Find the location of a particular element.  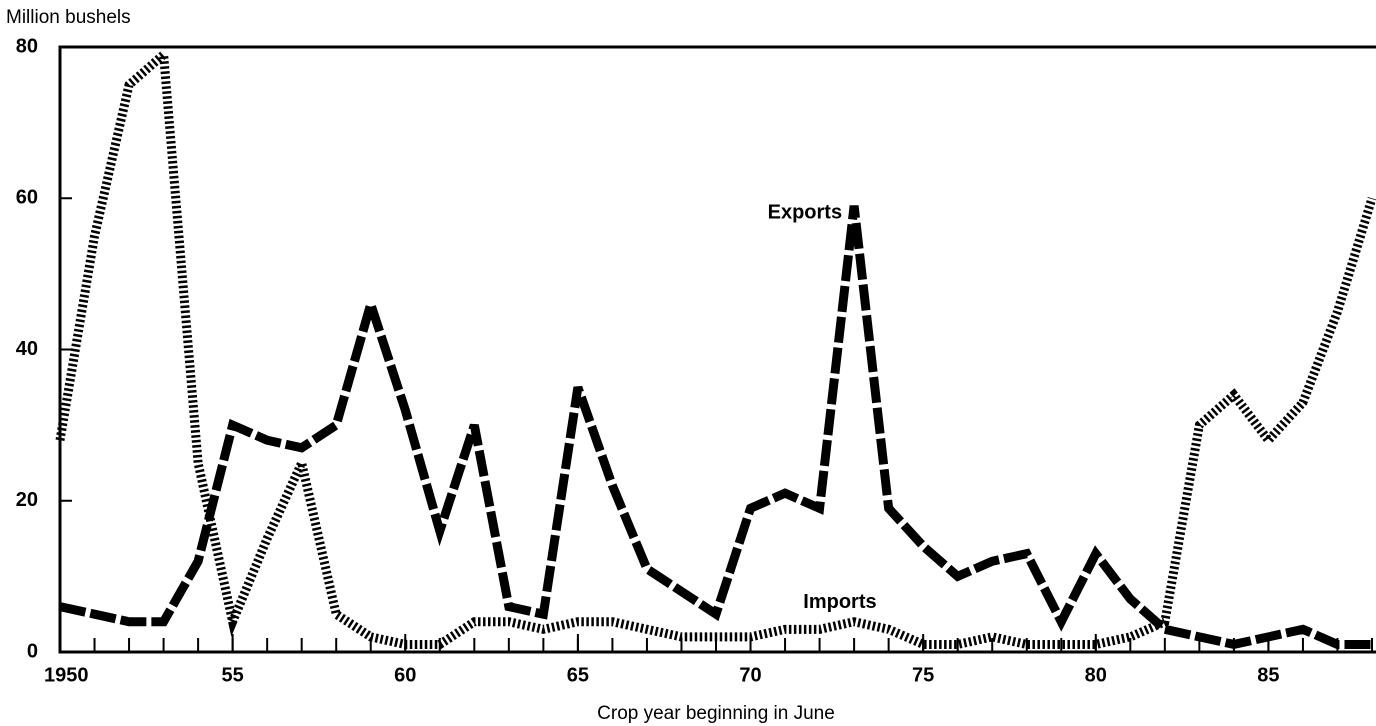

x-tick-label: 55 is located at coordinates (233, 675).